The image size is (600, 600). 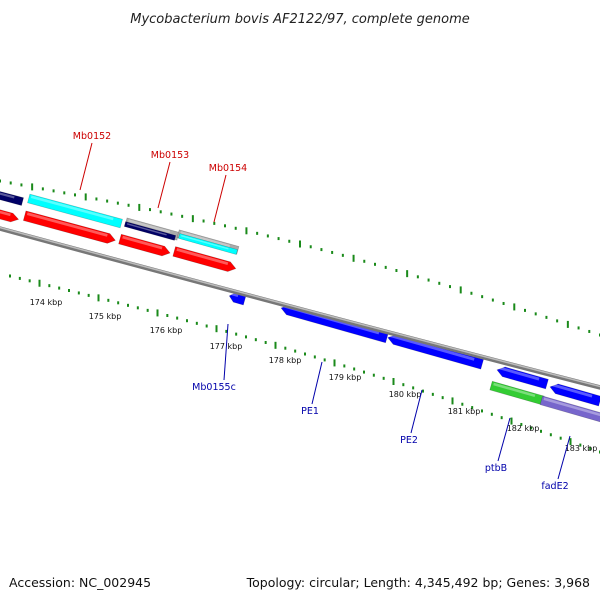 I want to click on scale-label: 176 kbp, so click(x=166, y=330).